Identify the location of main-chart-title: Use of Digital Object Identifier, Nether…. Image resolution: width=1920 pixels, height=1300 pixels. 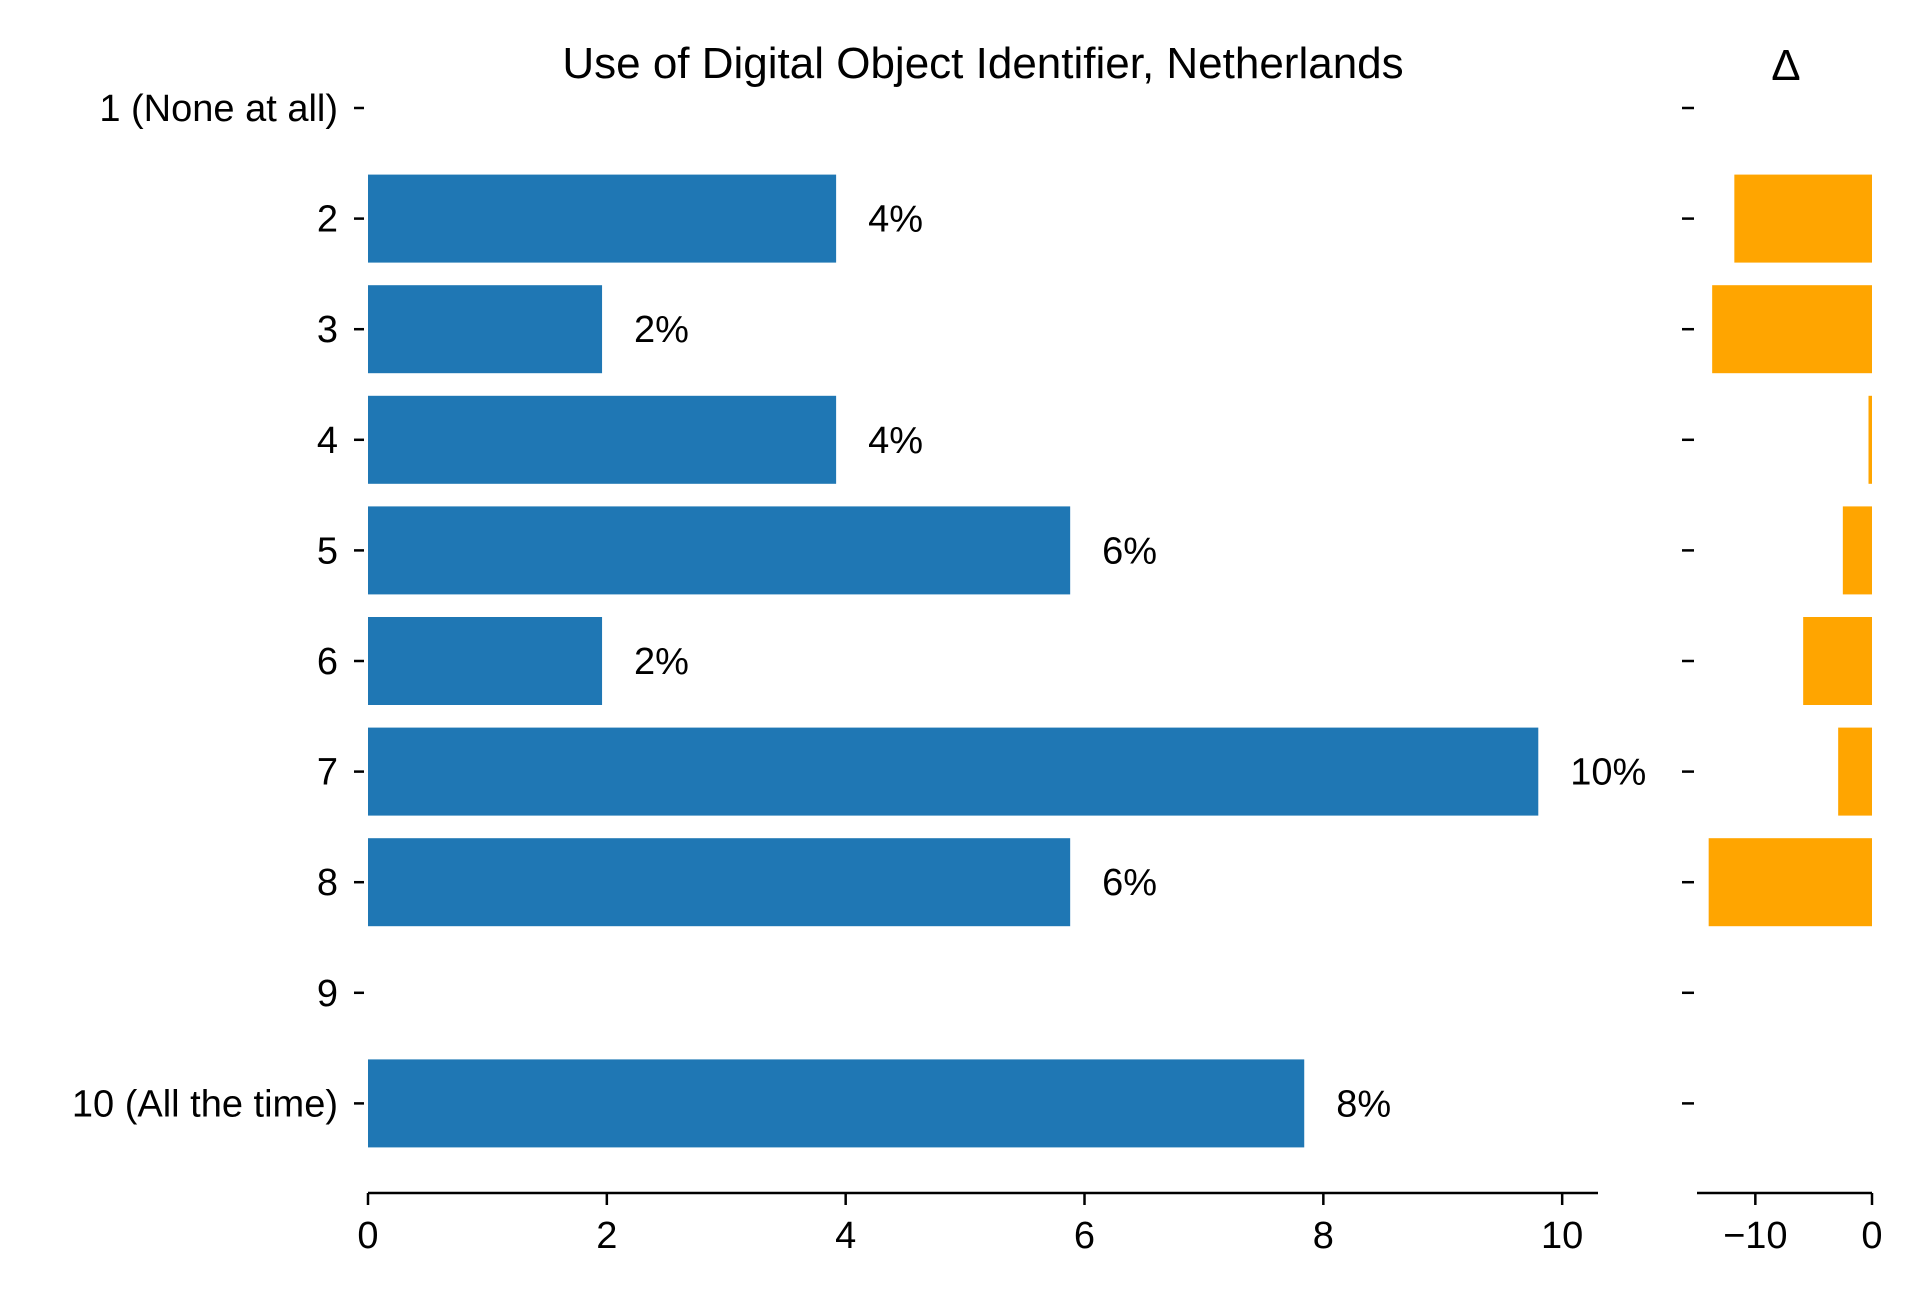
(982, 63).